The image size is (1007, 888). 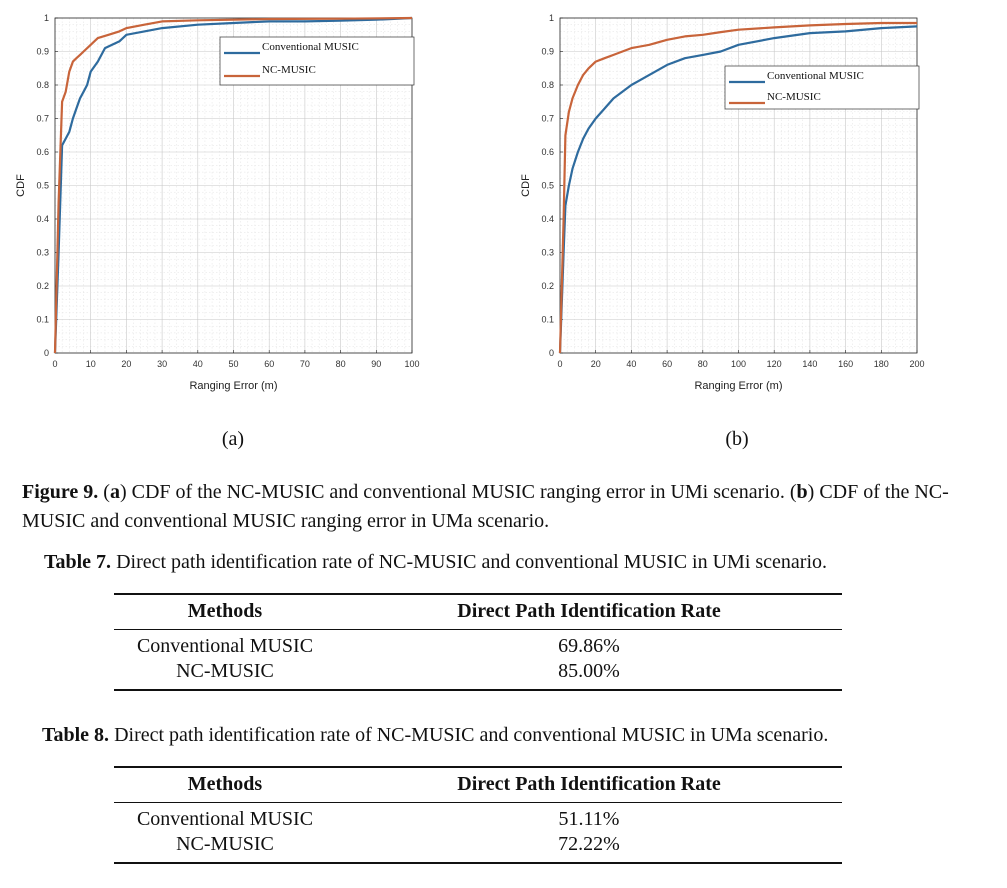 What do you see at coordinates (478, 818) in the screenshot?
I see `table-row: Conventional MUSIC 51.11%` at bounding box center [478, 818].